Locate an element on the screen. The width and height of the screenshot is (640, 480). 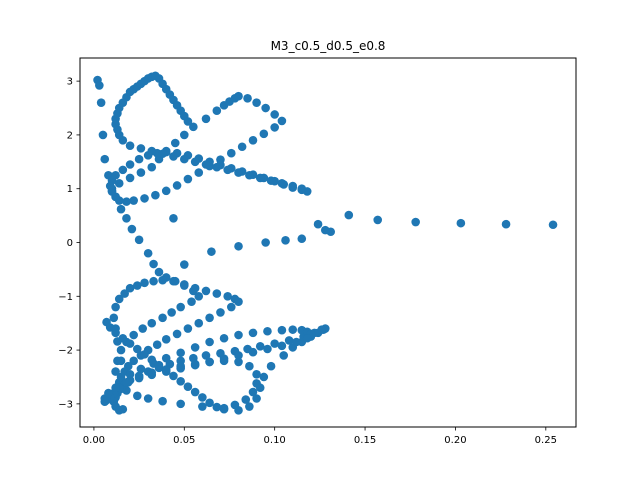
y-tick-label: 3 is located at coordinates (70, 82).